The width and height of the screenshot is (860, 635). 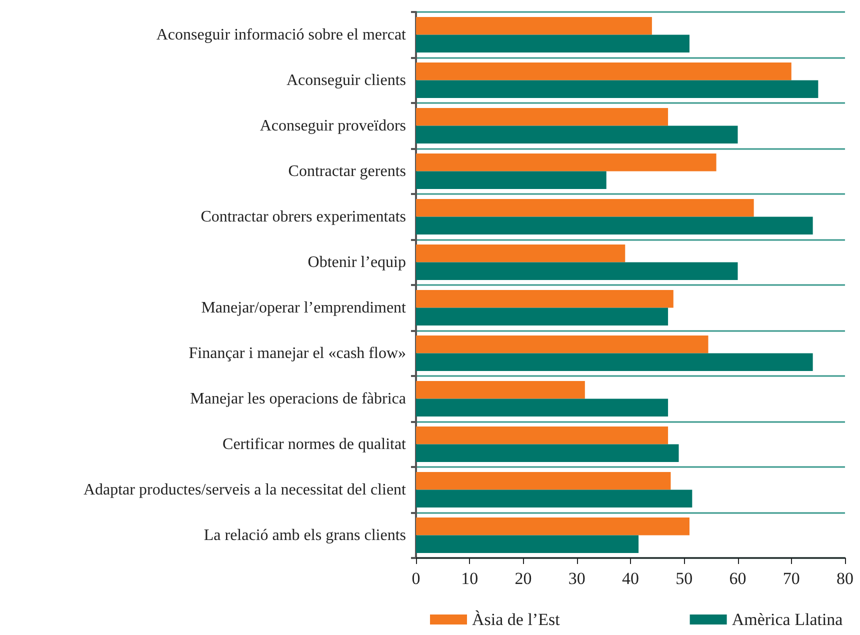 What do you see at coordinates (788, 619) in the screenshot?
I see `legend-label: Amèrica Llatina` at bounding box center [788, 619].